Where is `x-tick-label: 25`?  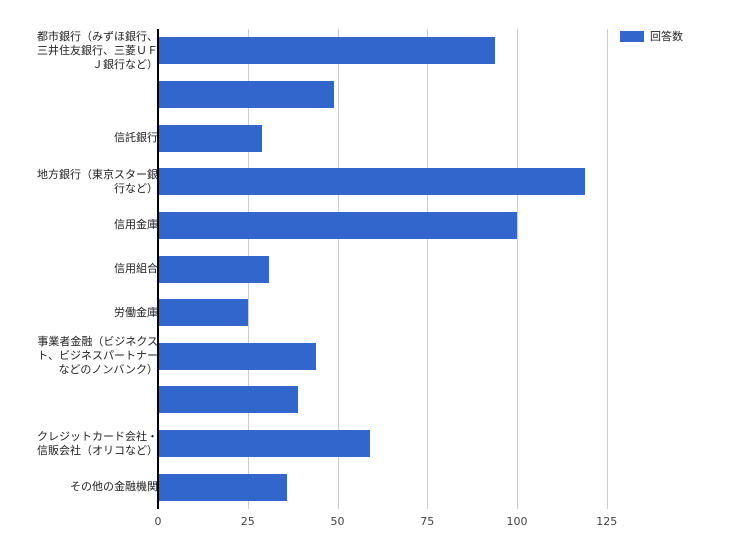 x-tick-label: 25 is located at coordinates (247, 521).